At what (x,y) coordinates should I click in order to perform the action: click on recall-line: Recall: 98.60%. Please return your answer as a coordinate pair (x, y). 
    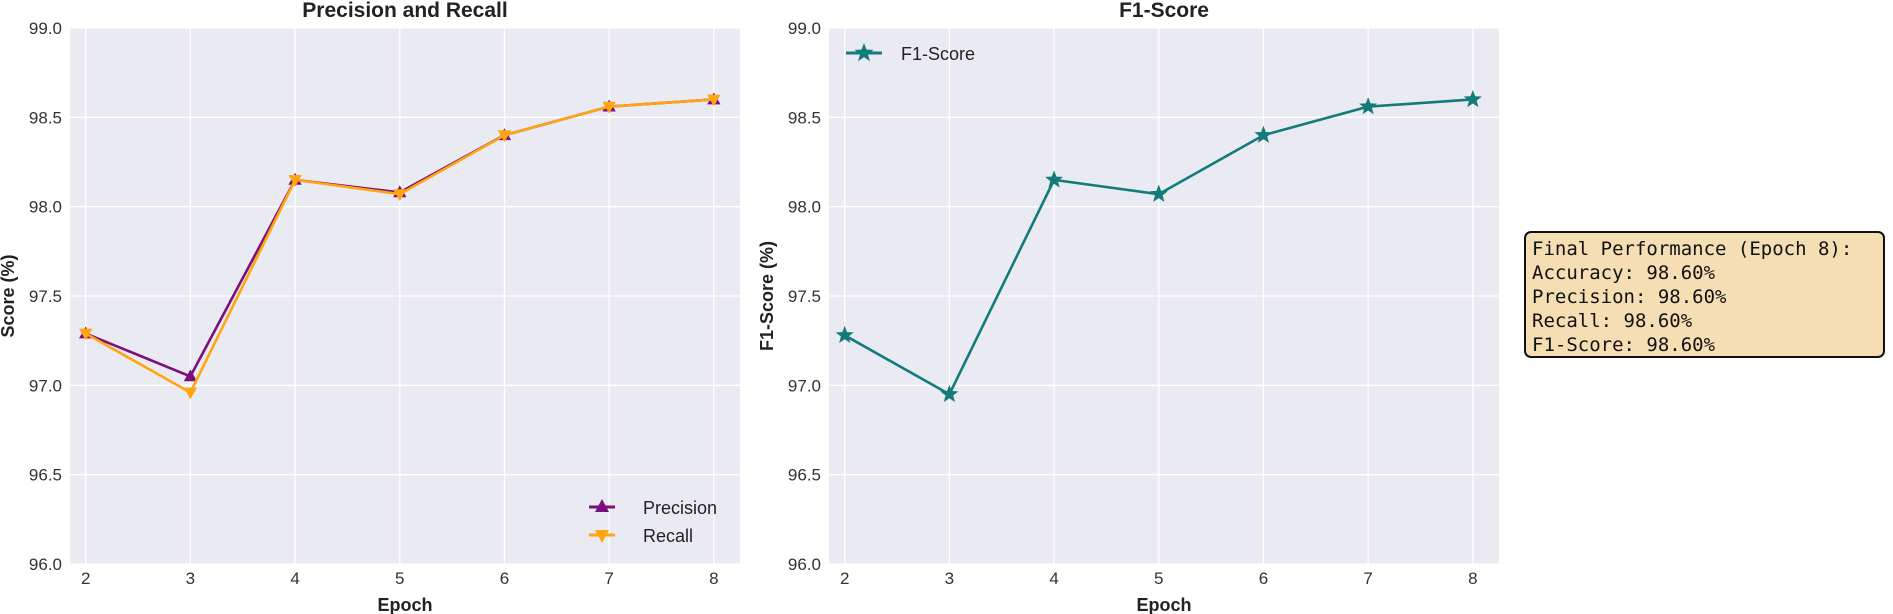
    Looking at the image, I should click on (1612, 321).